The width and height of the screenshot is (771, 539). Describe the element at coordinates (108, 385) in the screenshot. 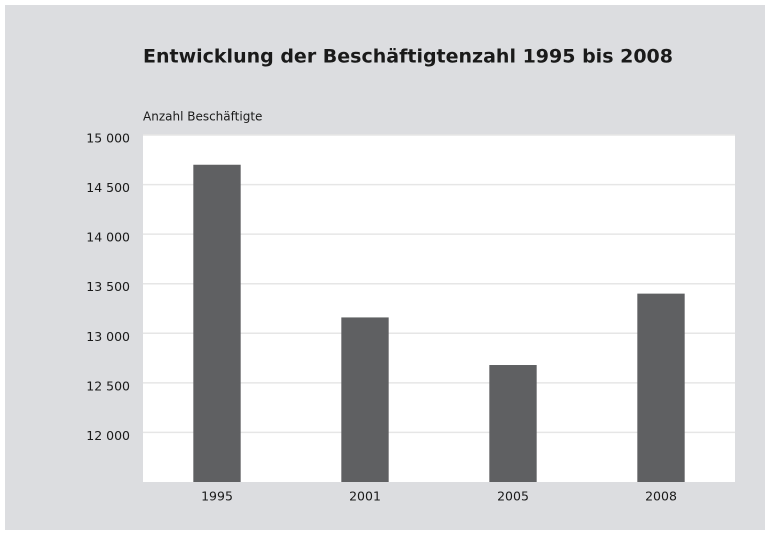

I see `y-tick-label: 12 500` at that location.